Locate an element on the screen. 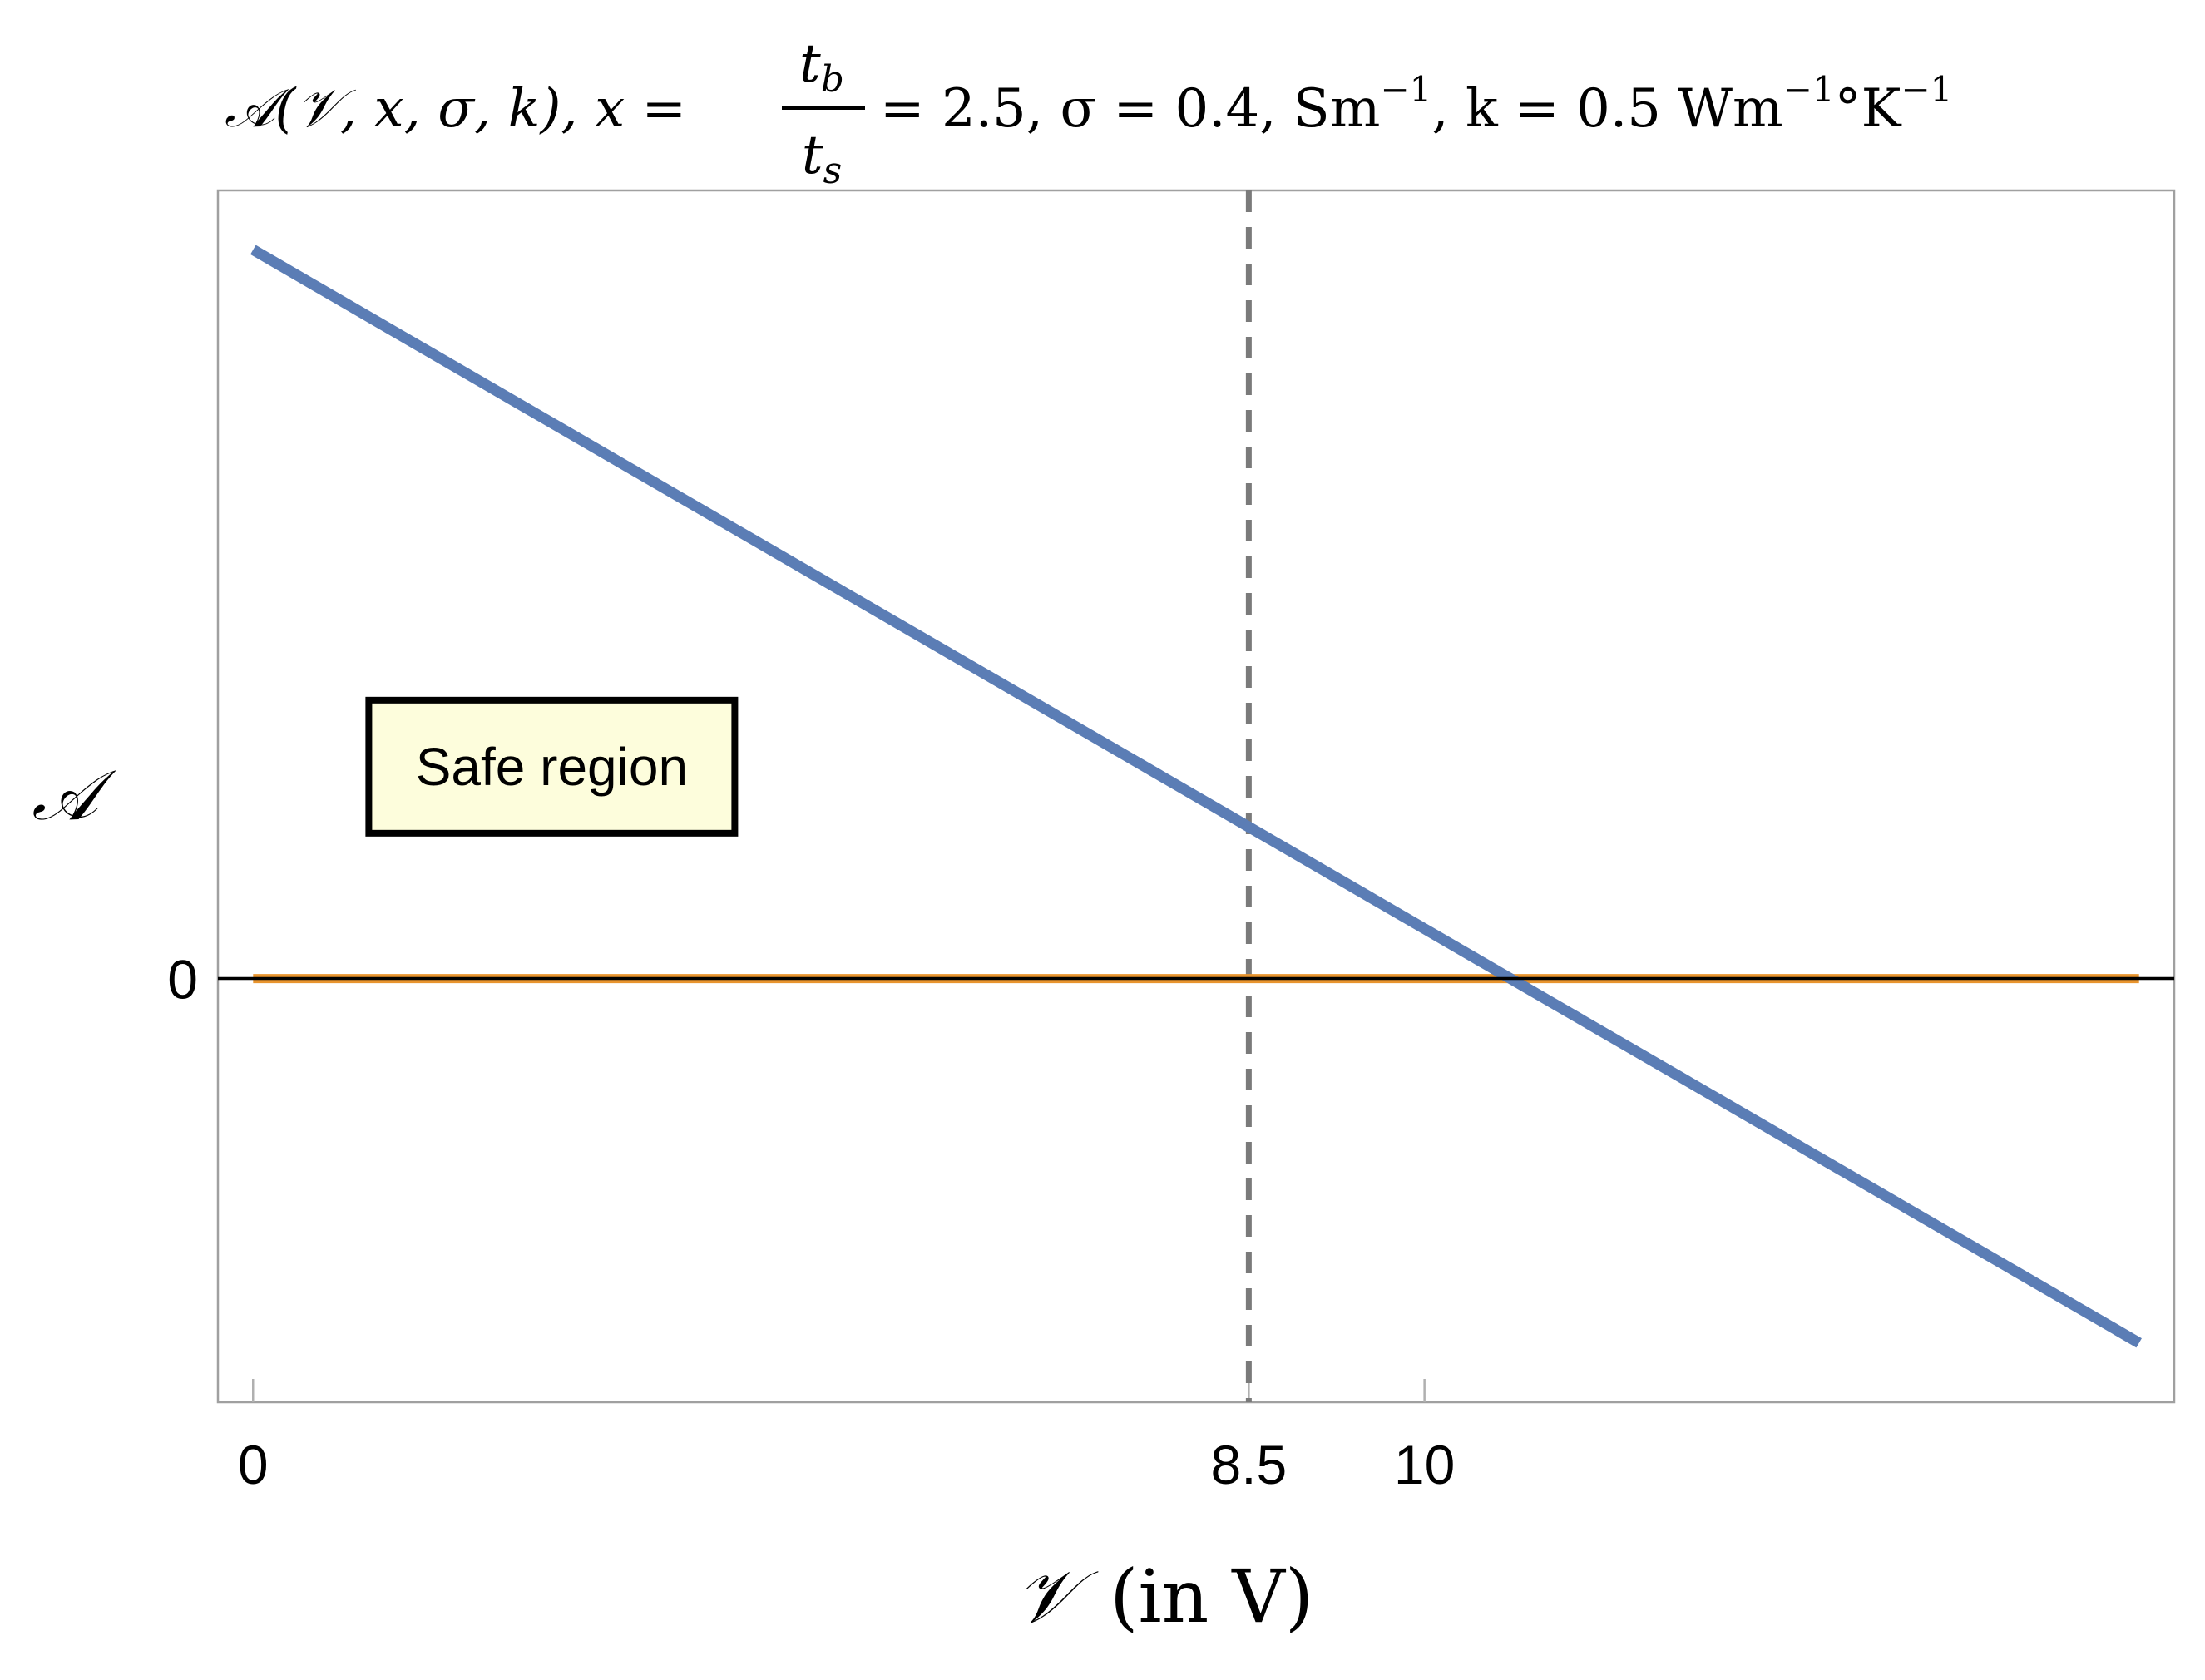  x-tick-label: 0 is located at coordinates (254, 1464).